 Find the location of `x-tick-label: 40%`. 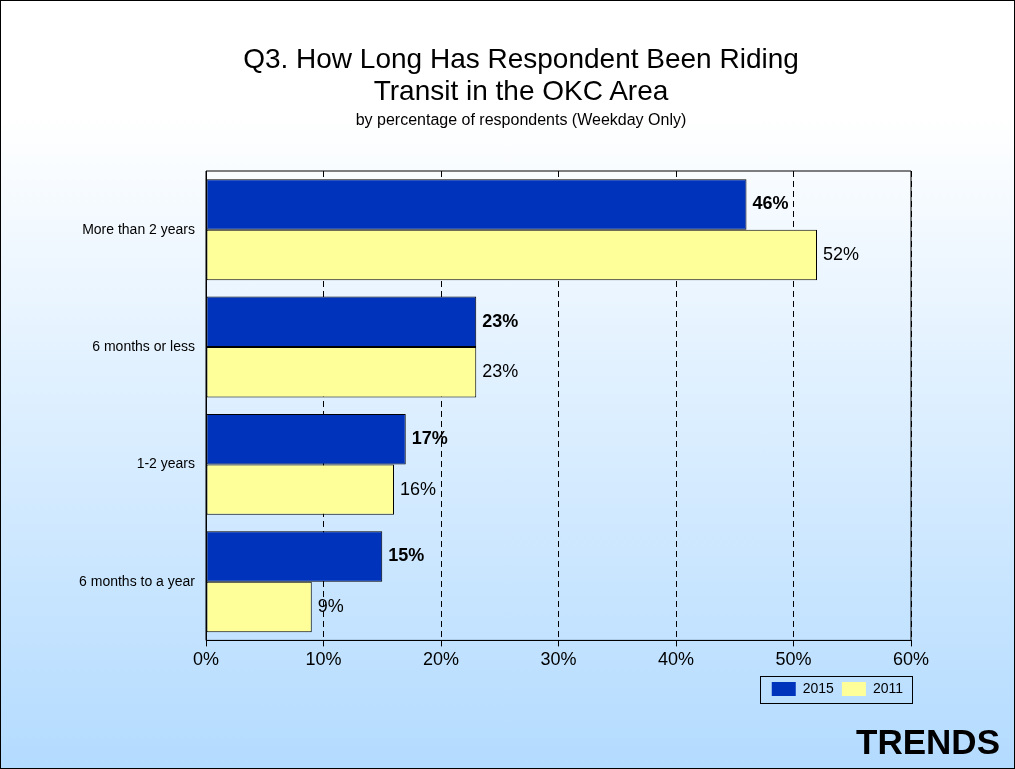

x-tick-label: 40% is located at coordinates (676, 659).